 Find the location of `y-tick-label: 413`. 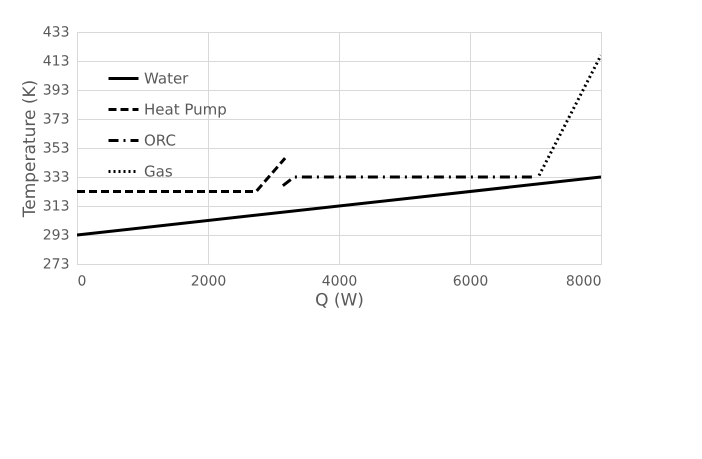

y-tick-label: 413 is located at coordinates (56, 62).